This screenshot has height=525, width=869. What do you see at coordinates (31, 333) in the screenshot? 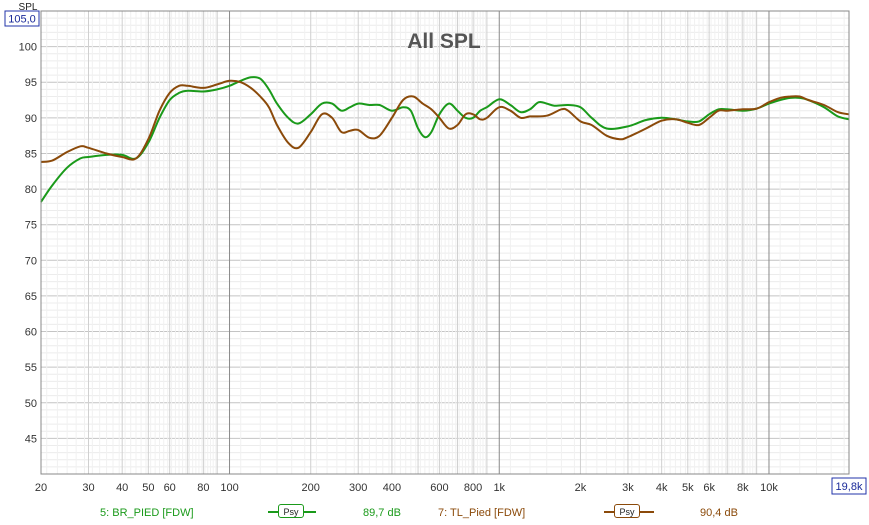
I see `y-tick-label: 60` at bounding box center [31, 333].